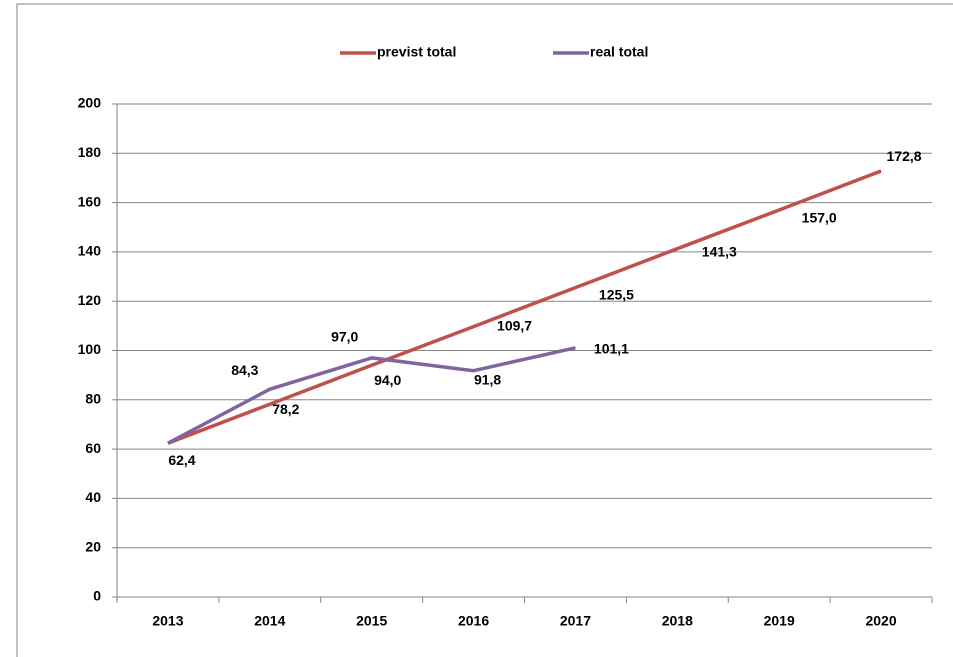 The height and width of the screenshot is (657, 953). What do you see at coordinates (269, 621) in the screenshot?
I see `x-tick-label: 2014` at bounding box center [269, 621].